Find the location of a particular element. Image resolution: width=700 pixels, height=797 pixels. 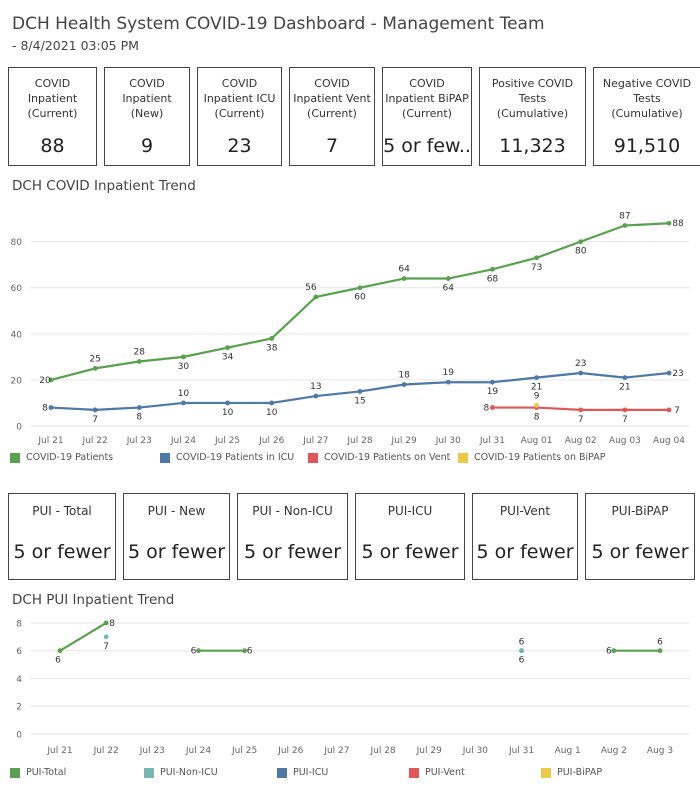

y-tick-label: 80 is located at coordinates (17, 243).